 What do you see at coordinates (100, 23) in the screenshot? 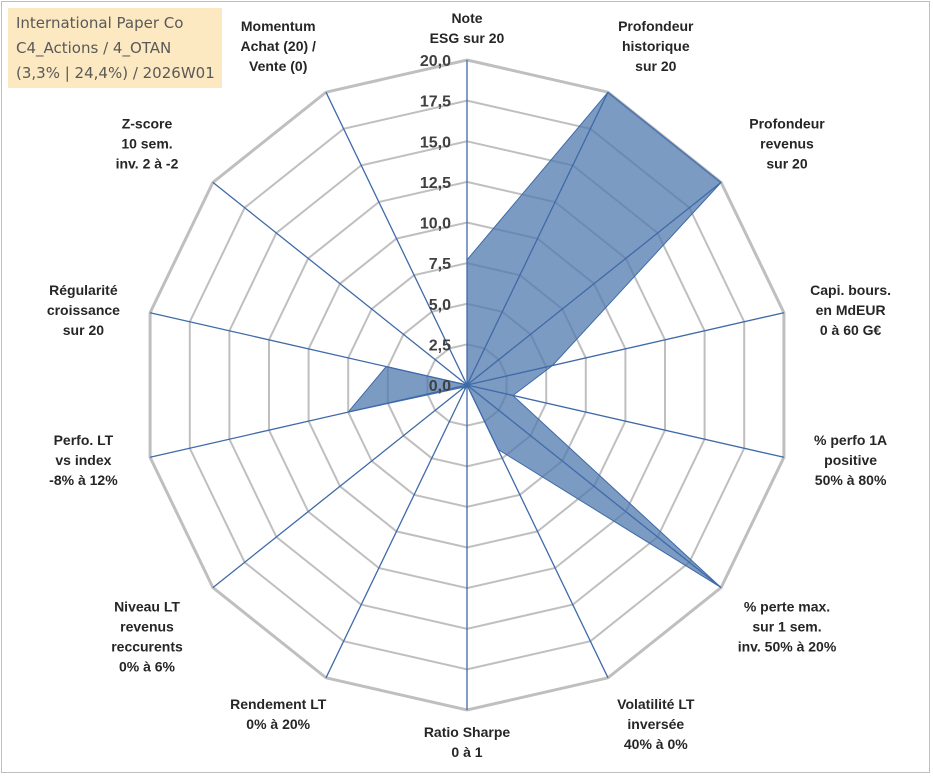
I see `title-line-1: International Paper Co` at bounding box center [100, 23].